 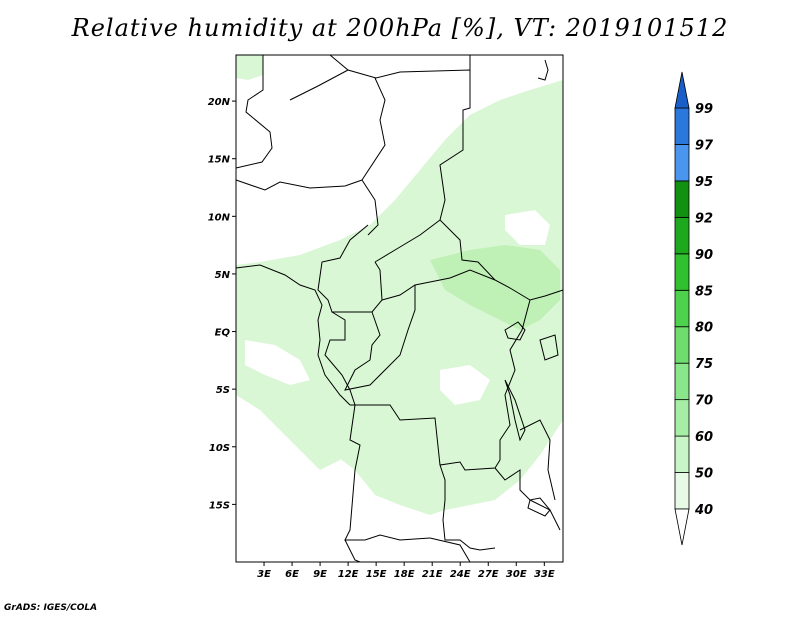 What do you see at coordinates (704, 182) in the screenshot?
I see `colorbar-label: 95` at bounding box center [704, 182].